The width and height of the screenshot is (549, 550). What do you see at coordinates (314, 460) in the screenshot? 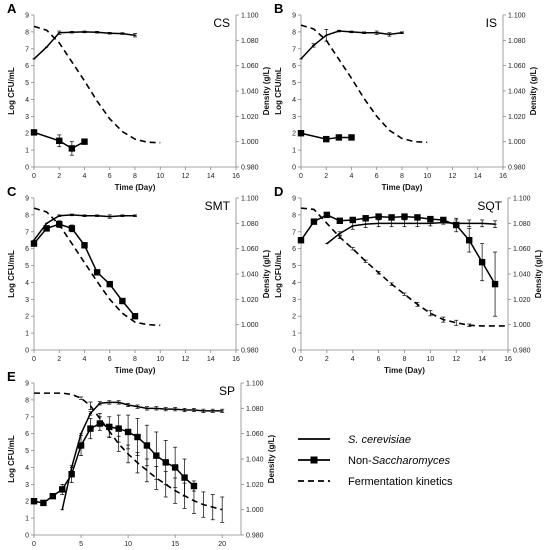
I see `legend-swatch-square` at bounding box center [314, 460].